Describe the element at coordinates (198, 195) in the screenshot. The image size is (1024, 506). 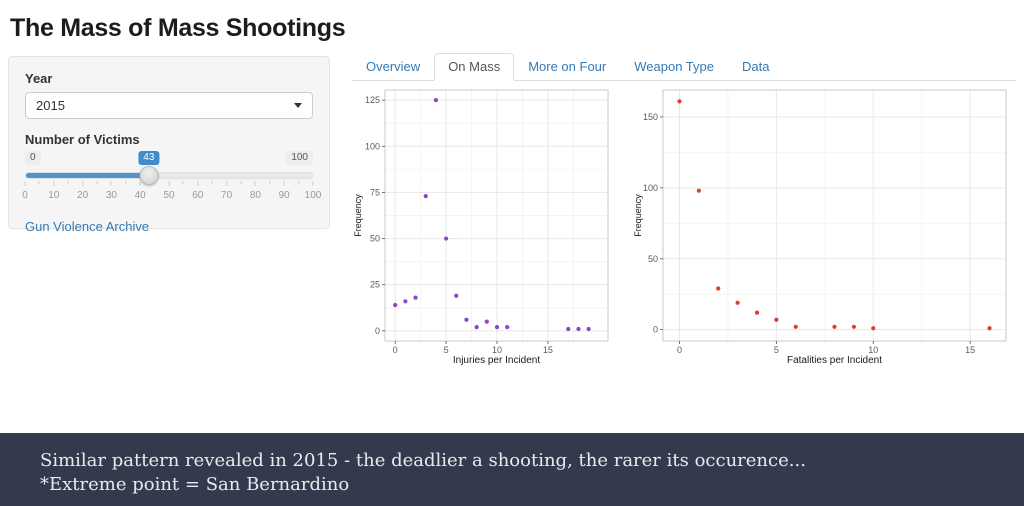
I see `slider-tick-label: 60` at that location.